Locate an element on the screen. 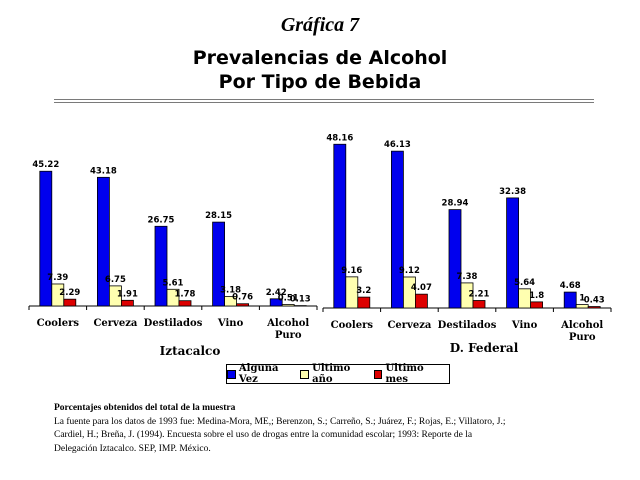 The width and height of the screenshot is (640, 480). legend-label: Ultimo año is located at coordinates (331, 374).